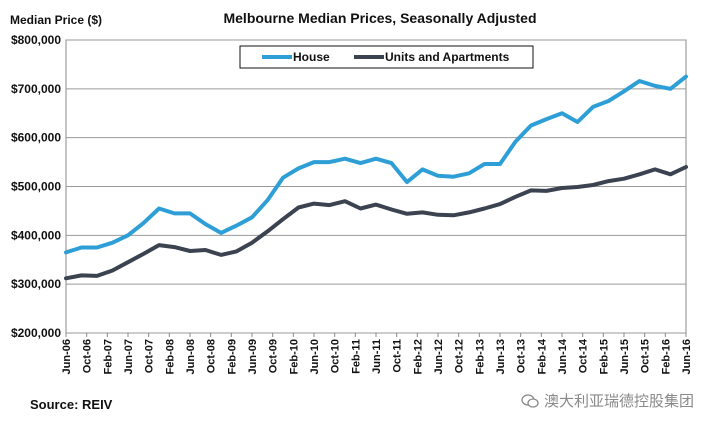 This screenshot has height=425, width=720. I want to click on x-tick-label: Feb-07, so click(108, 356).